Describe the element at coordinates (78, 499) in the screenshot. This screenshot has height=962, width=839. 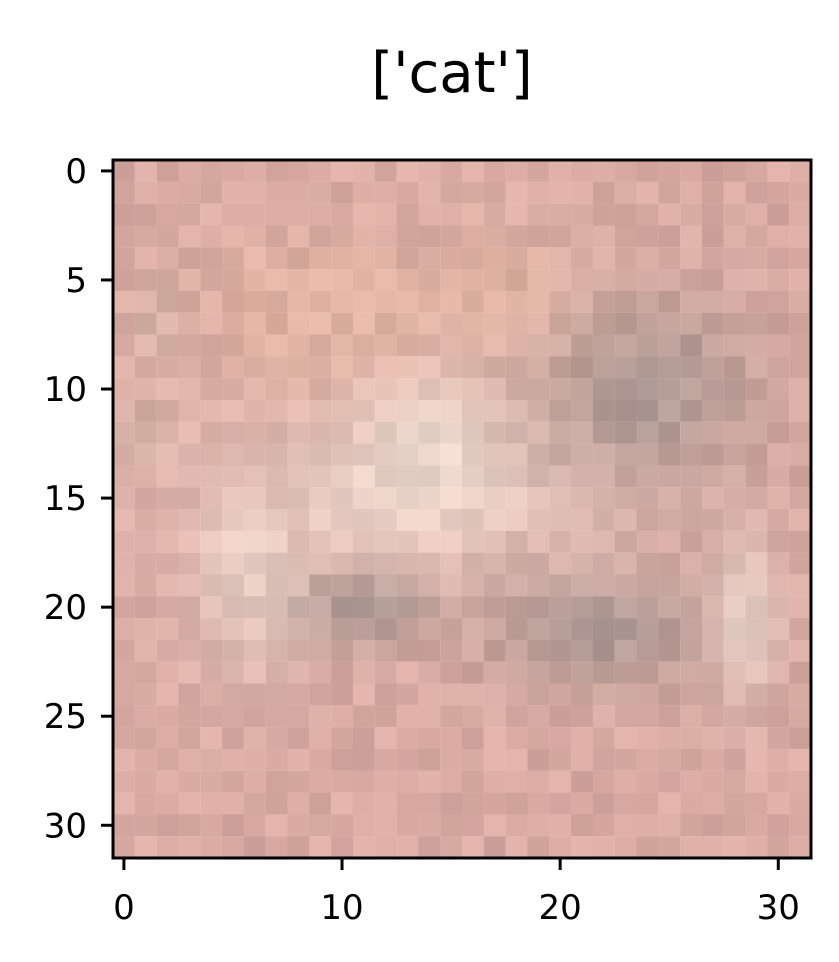
I see `y-axis: 0 5 10 15 20 25 30` at that location.